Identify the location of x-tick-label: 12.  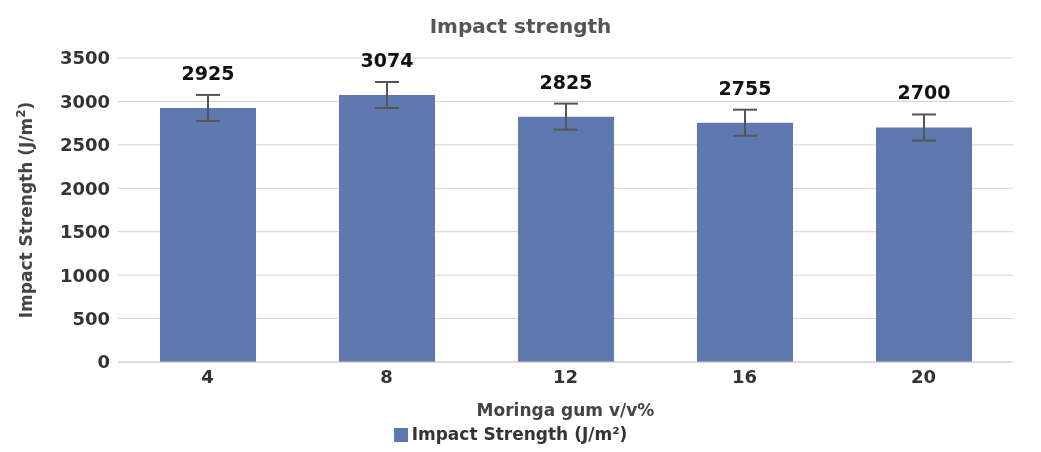
(565, 376).